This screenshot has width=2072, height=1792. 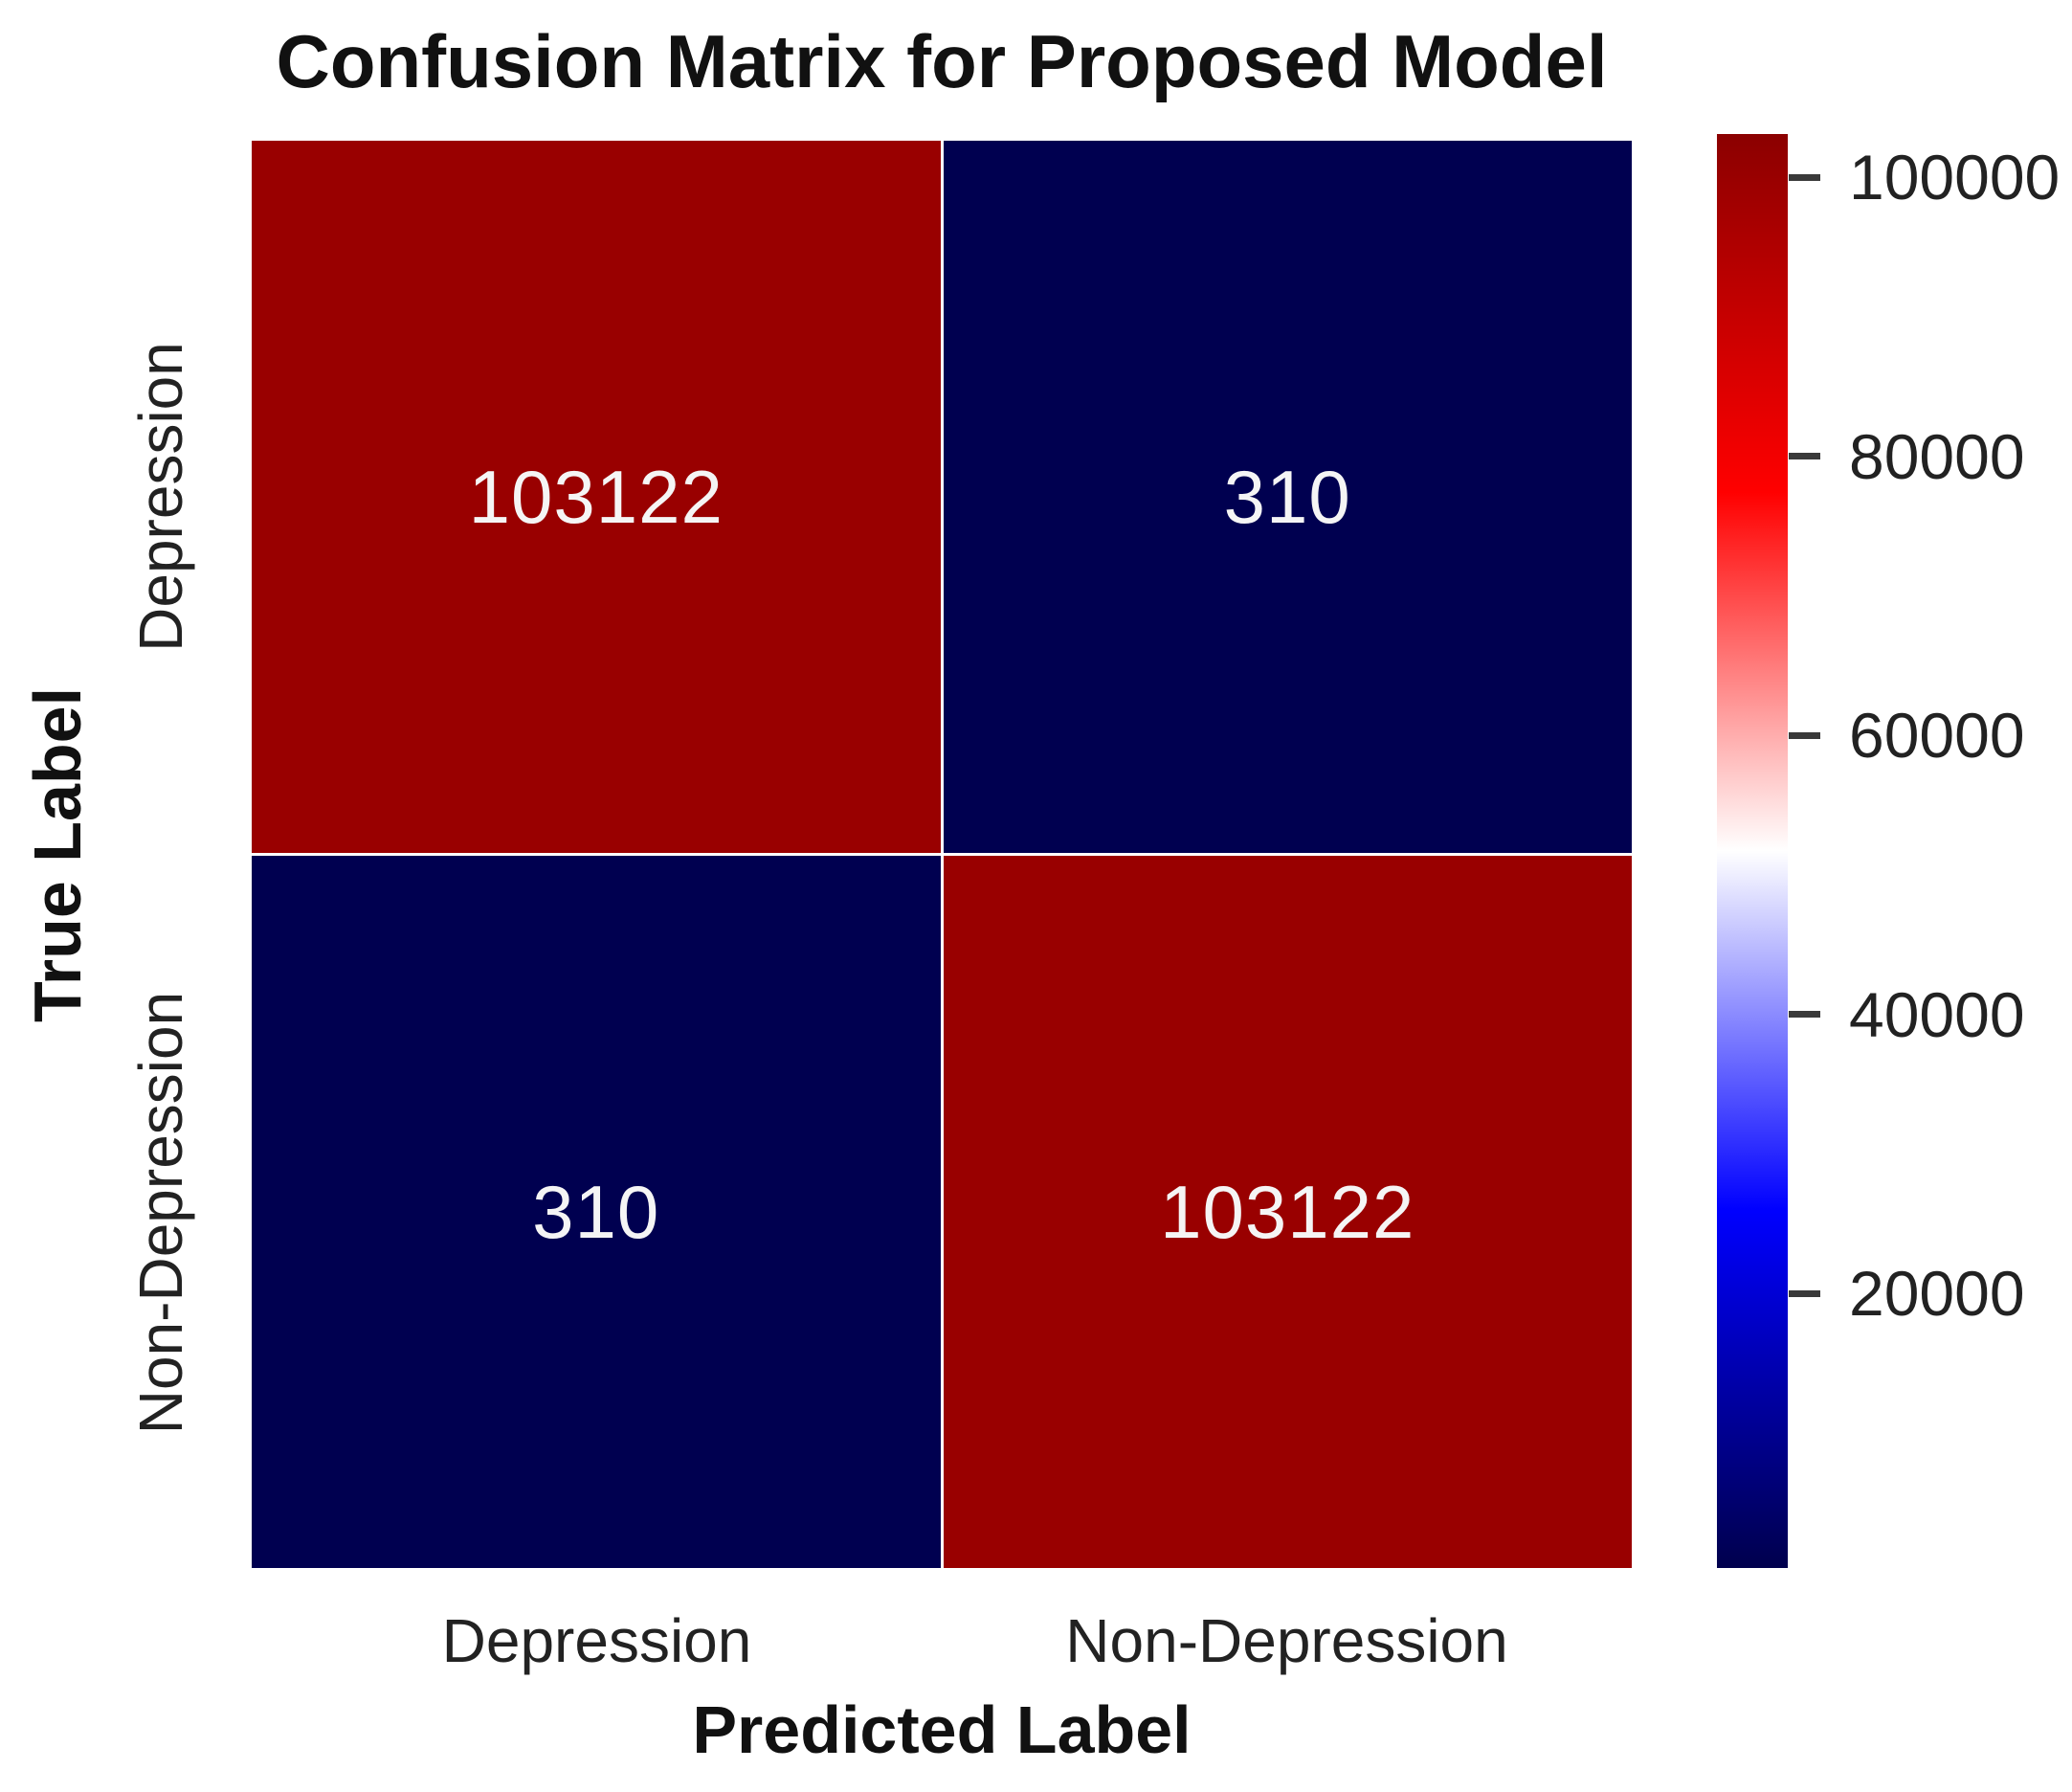 I want to click on matrix-cell-r0c1: 310, so click(x=1288, y=497).